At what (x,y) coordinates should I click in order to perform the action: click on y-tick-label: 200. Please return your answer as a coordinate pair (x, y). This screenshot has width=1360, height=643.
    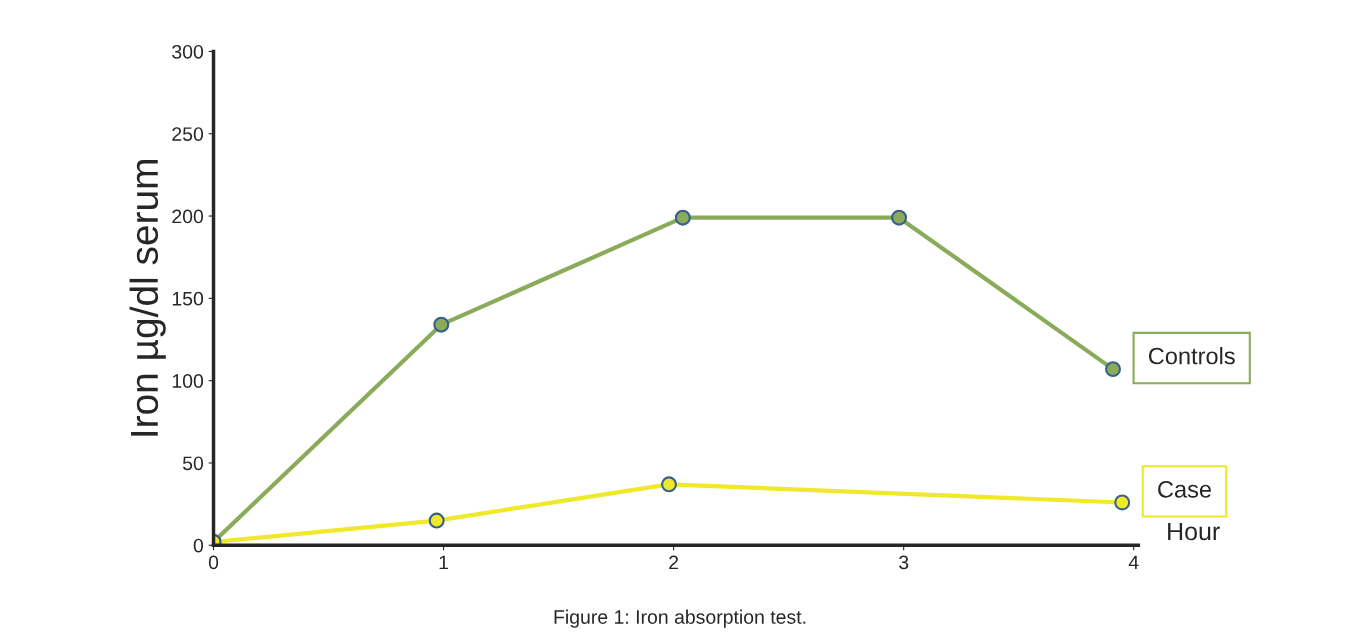
    Looking at the image, I should click on (188, 216).